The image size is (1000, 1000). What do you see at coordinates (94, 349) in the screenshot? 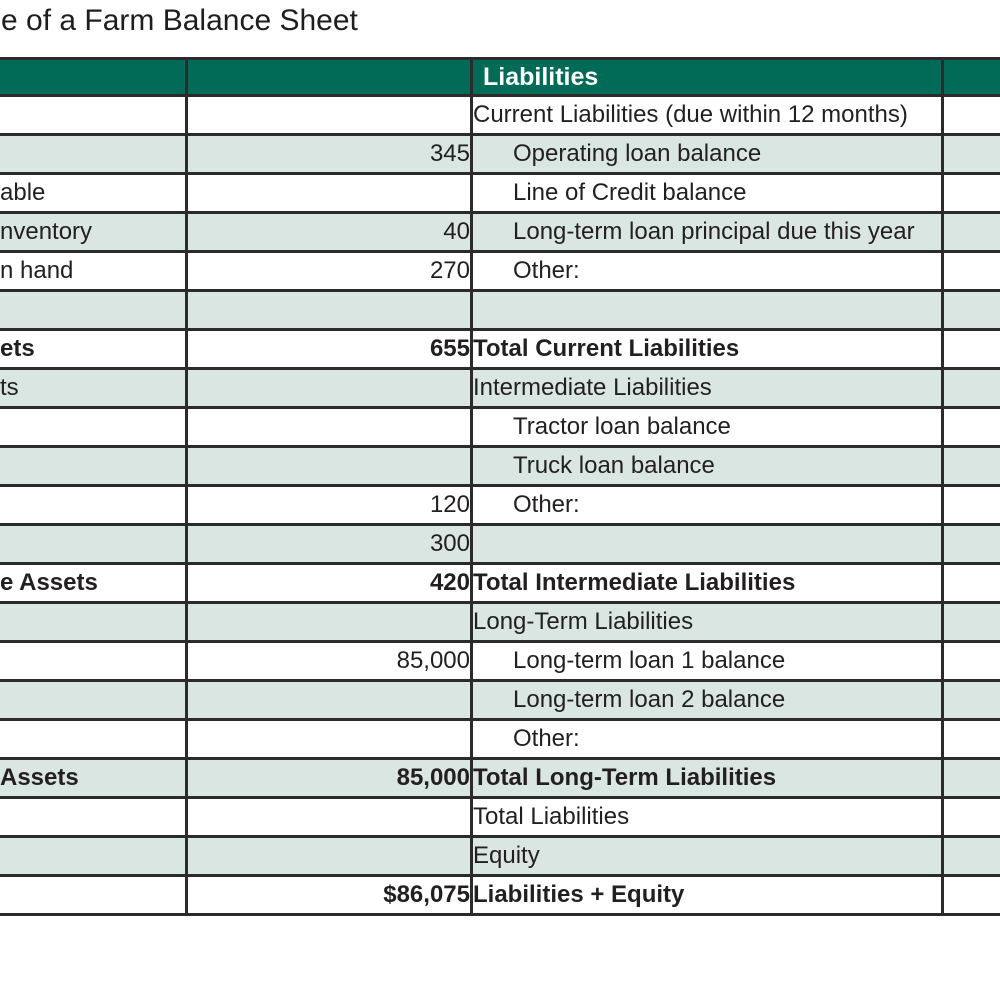
I see `assets-label-cell: ets` at bounding box center [94, 349].